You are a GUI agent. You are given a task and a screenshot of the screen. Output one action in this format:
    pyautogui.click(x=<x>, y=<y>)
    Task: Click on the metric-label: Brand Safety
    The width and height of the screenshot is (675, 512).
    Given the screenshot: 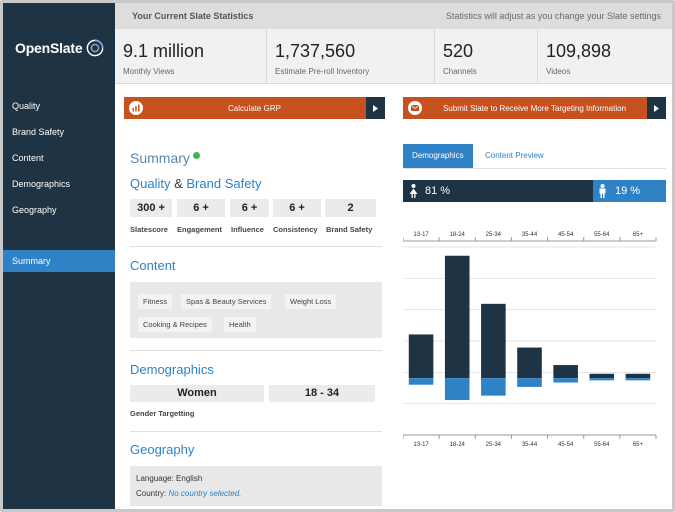 What is the action you would take?
    pyautogui.click(x=349, y=229)
    